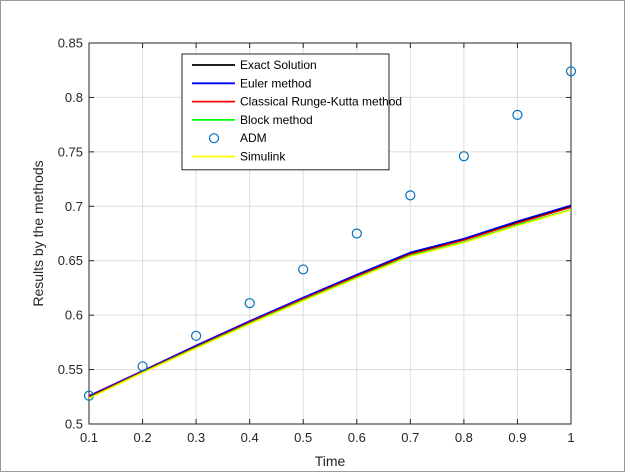 The height and width of the screenshot is (473, 625). Describe the element at coordinates (330, 461) in the screenshot. I see `x-axis-label: Time` at that location.